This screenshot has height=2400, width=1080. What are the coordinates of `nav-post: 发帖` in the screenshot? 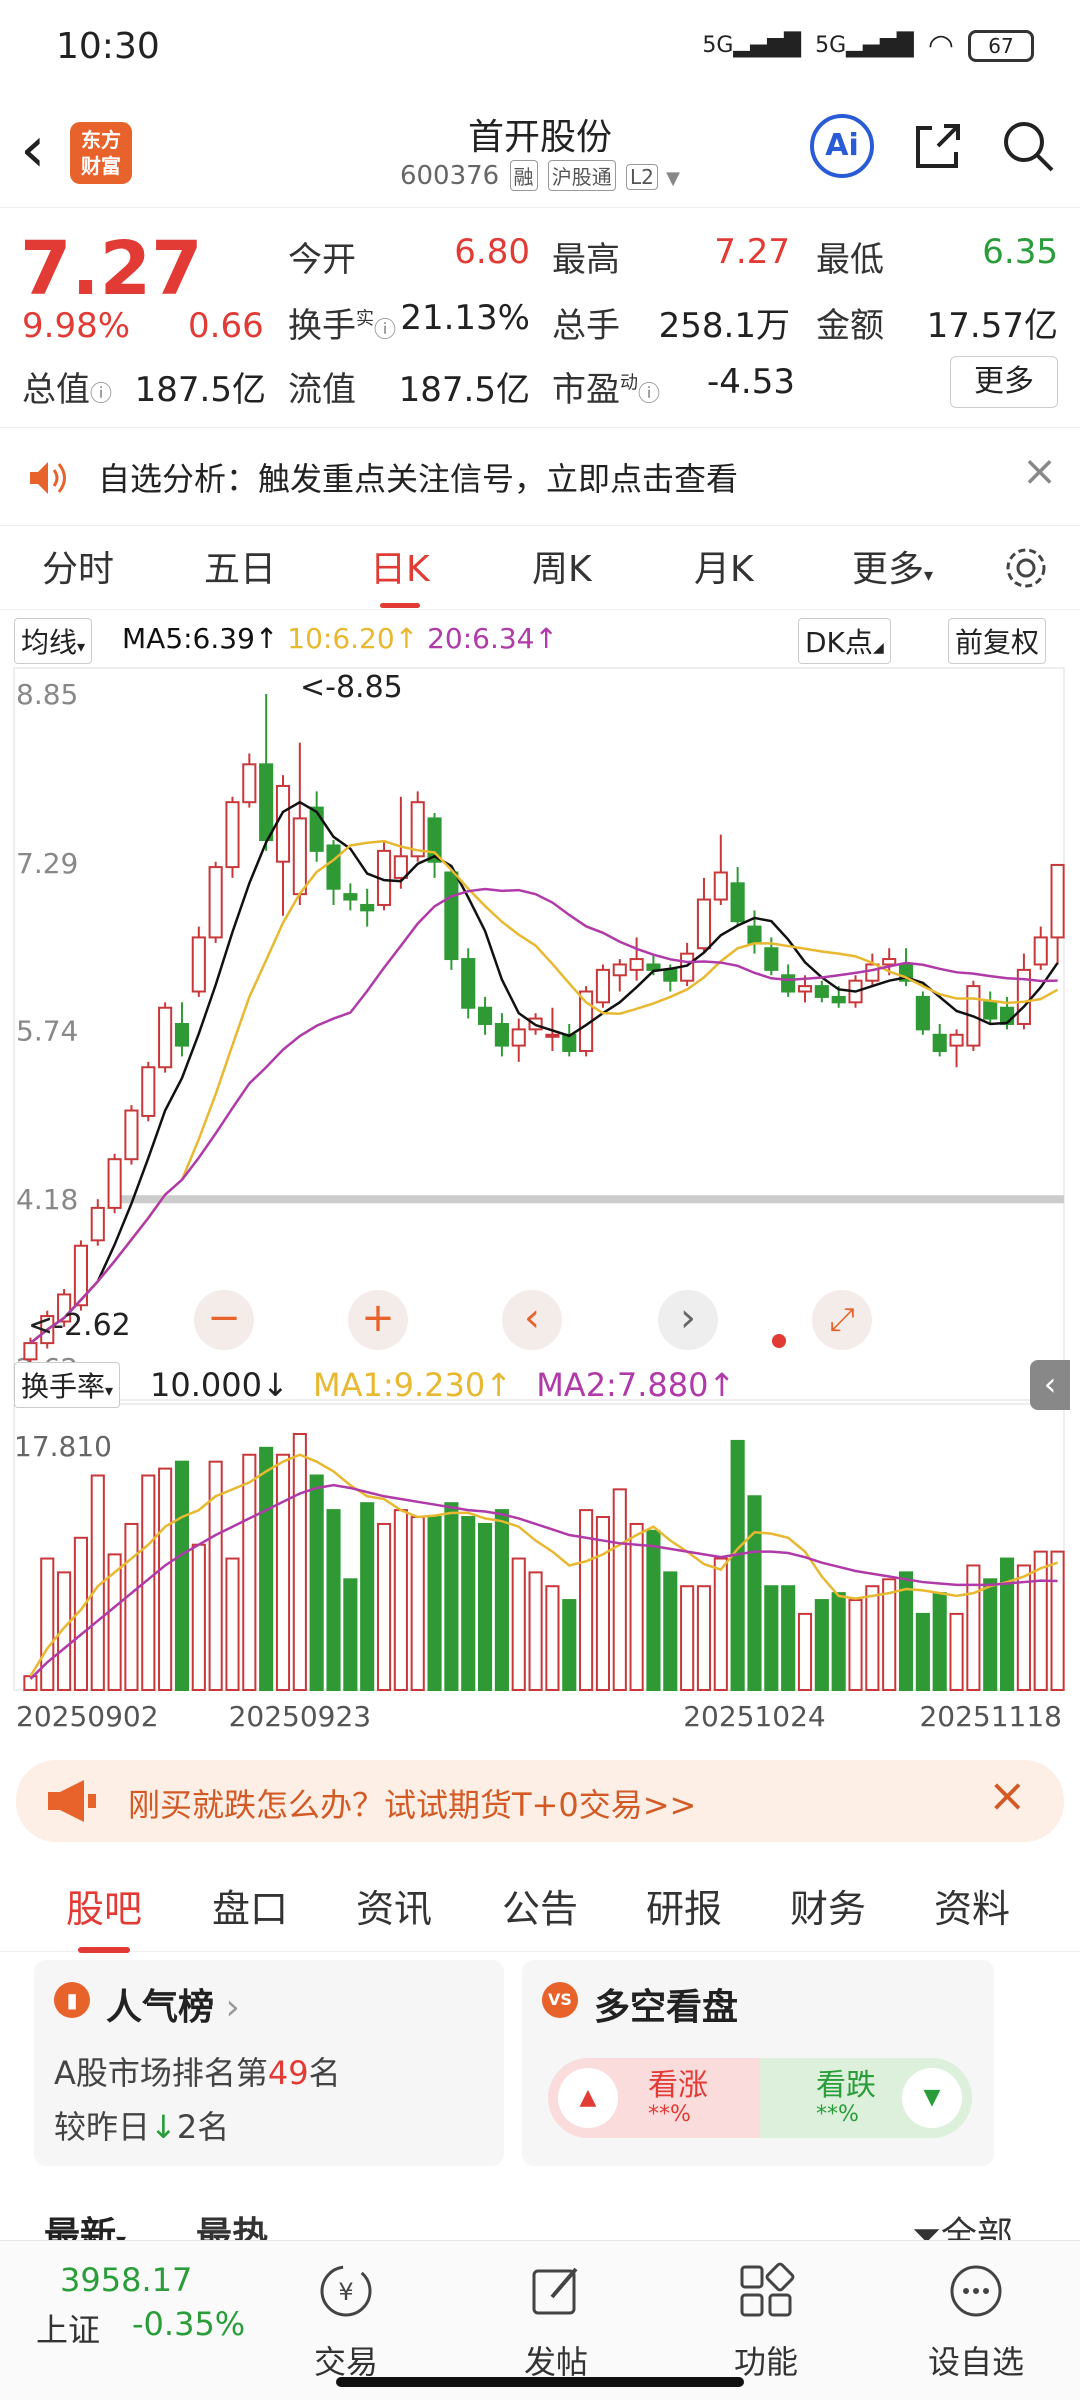 It's located at (556, 2322).